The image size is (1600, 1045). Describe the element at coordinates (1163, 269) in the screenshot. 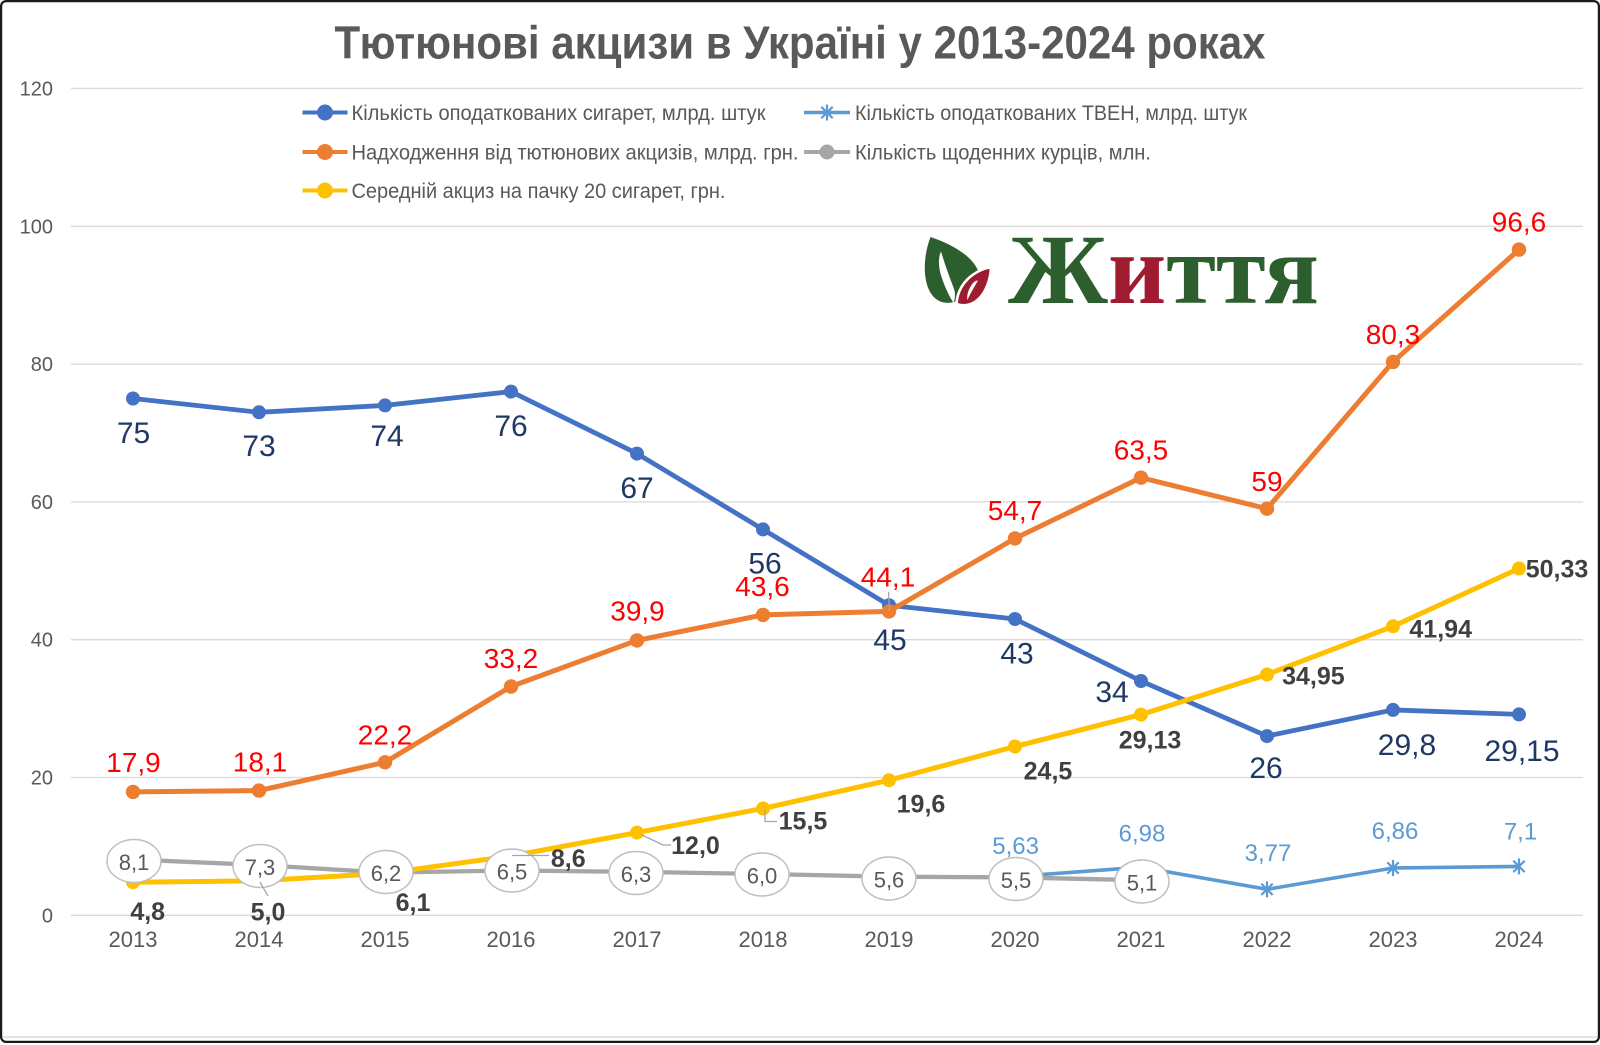

I see `svg-text: Життя` at that location.